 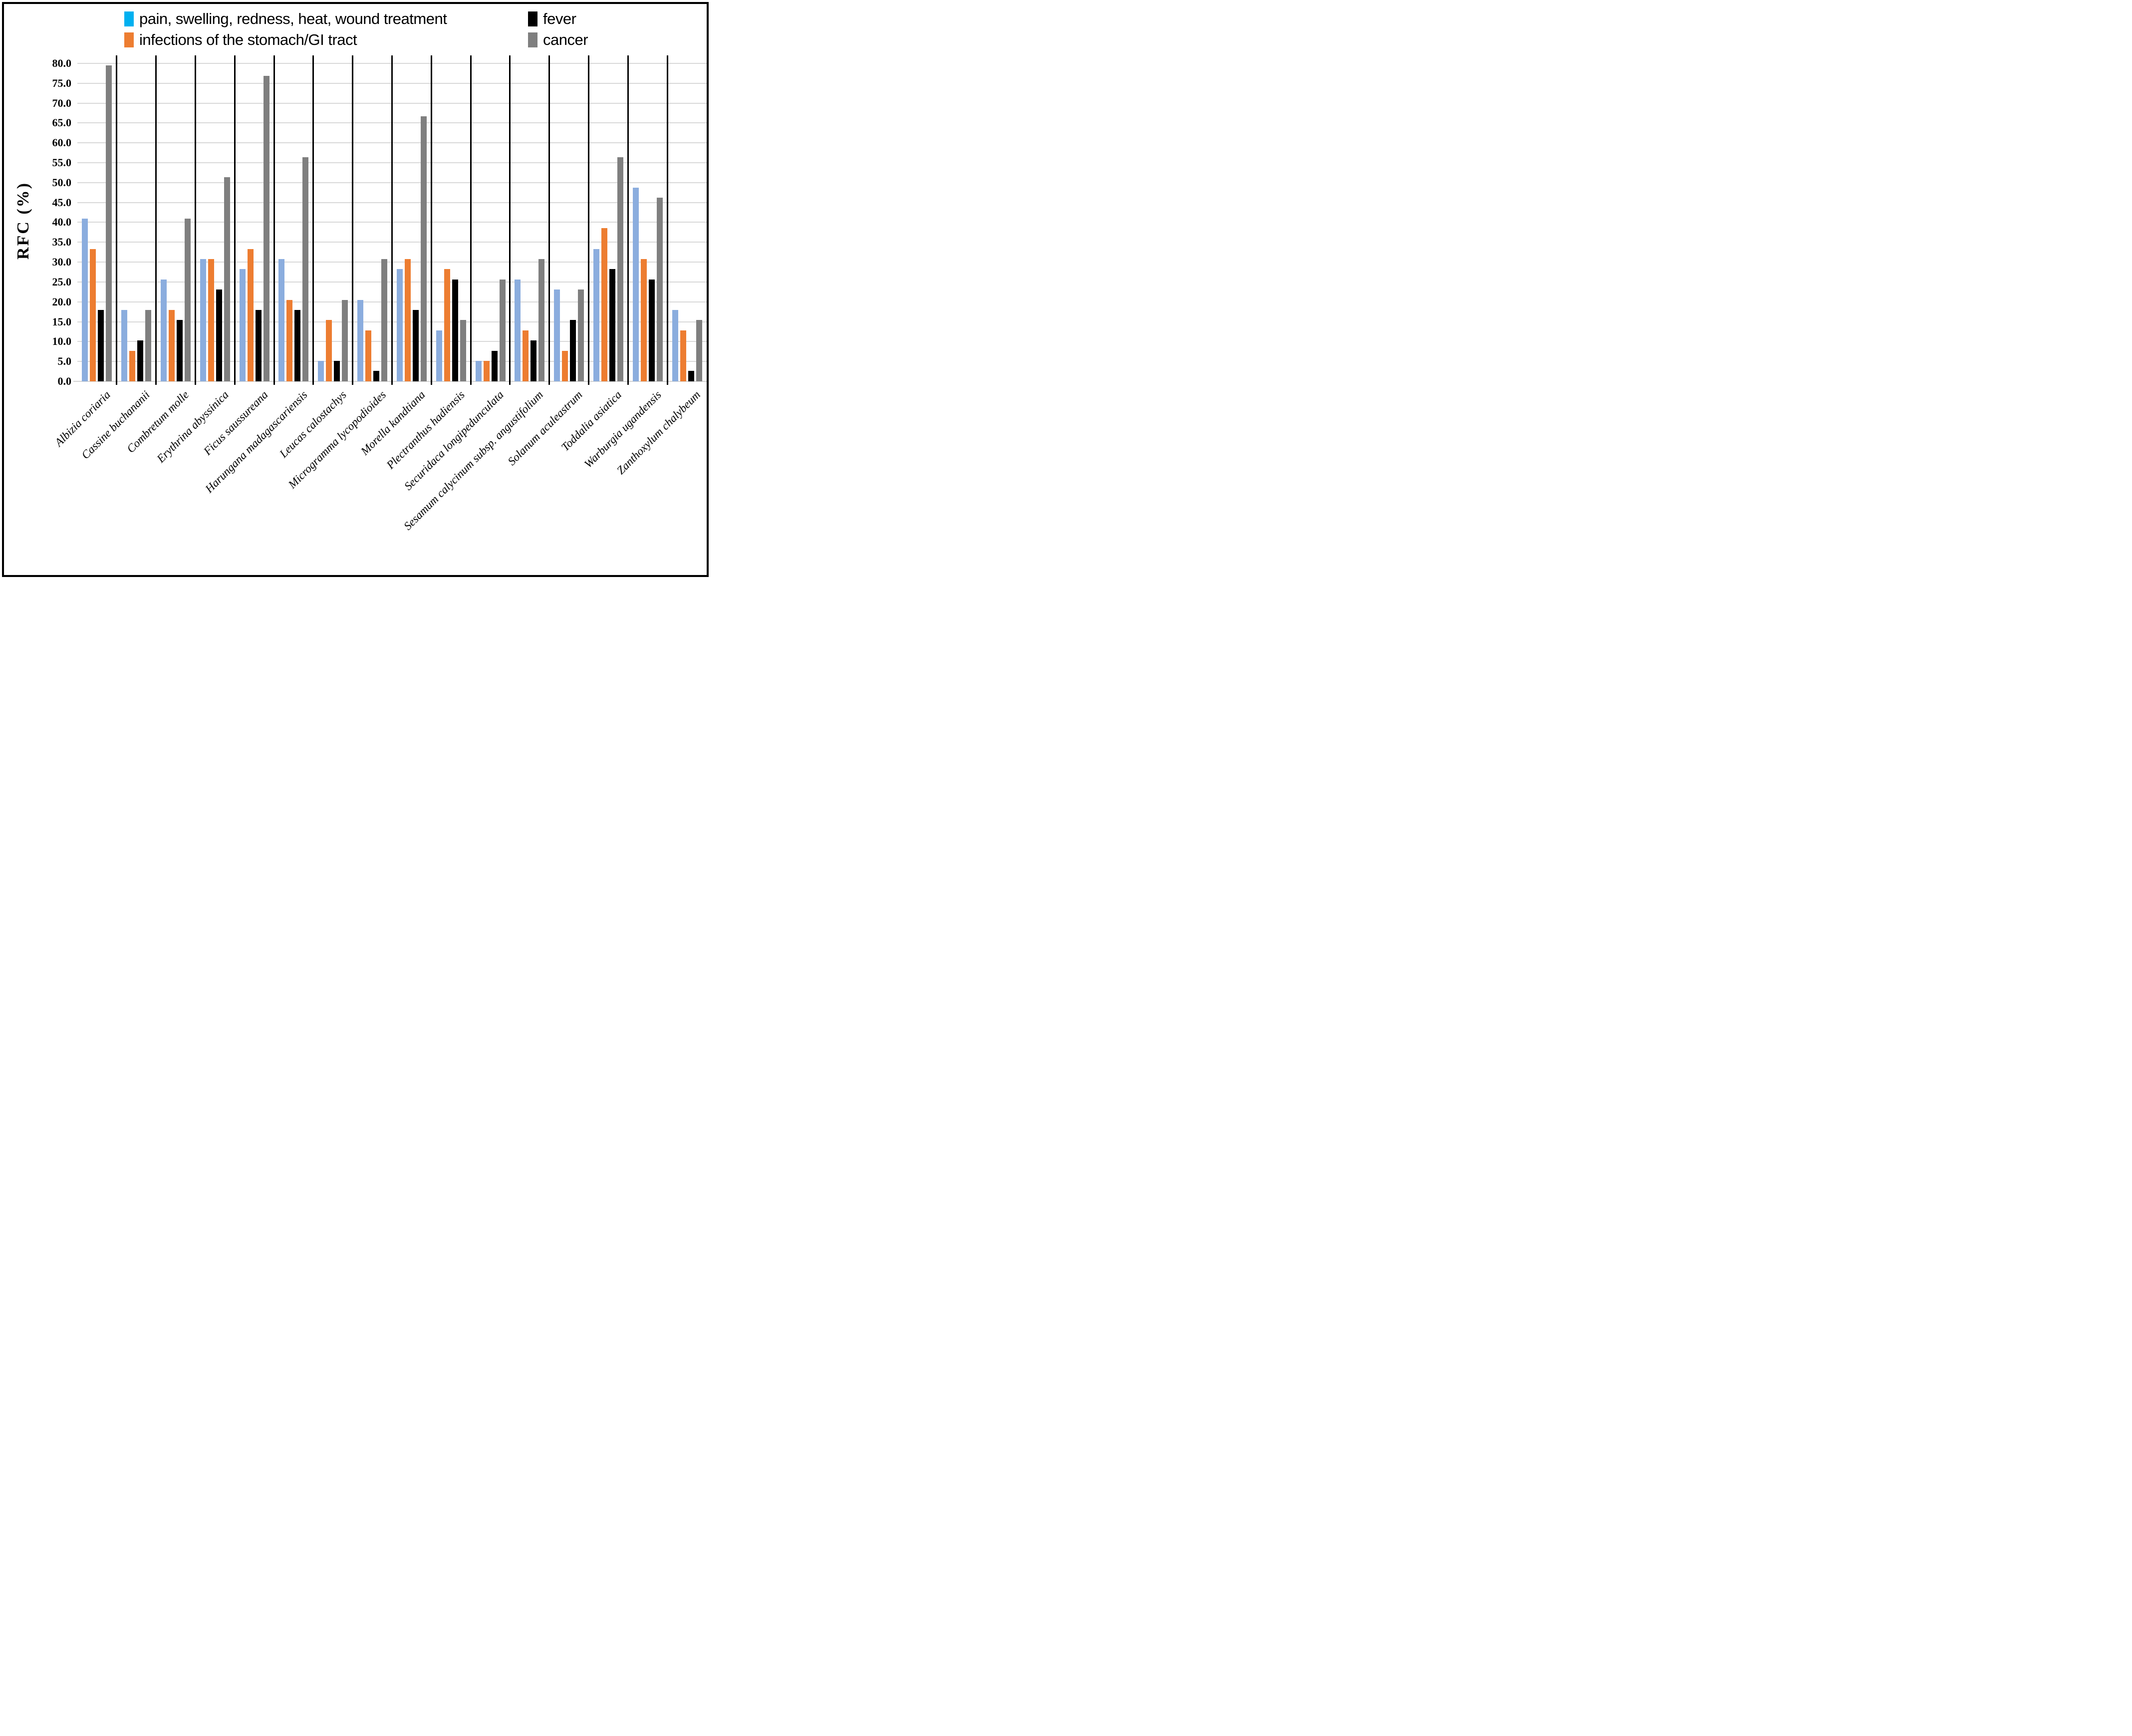 What do you see at coordinates (565, 39) in the screenshot?
I see `legend-label: cancer` at bounding box center [565, 39].